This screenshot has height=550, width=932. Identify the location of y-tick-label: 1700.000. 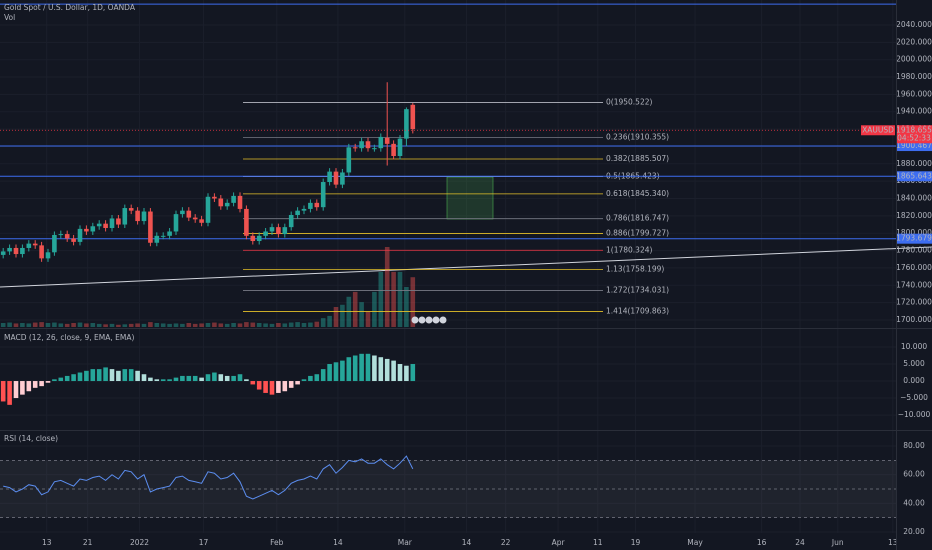
(914, 319).